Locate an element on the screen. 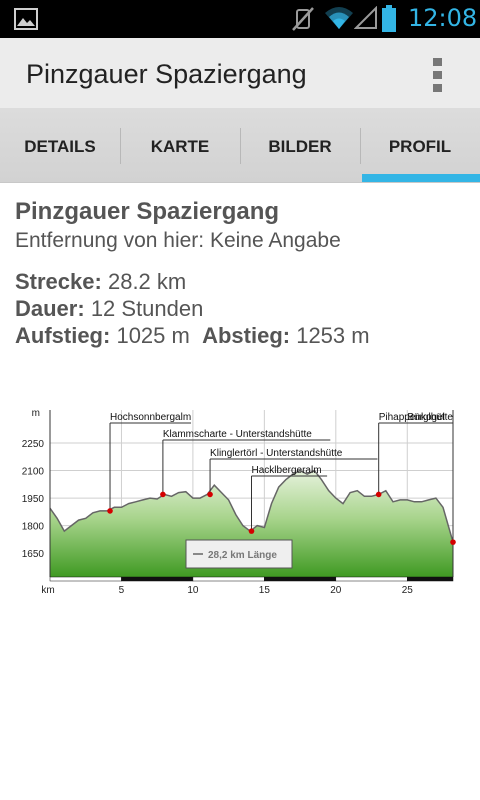 The image size is (480, 800). x-tick-label: 20 is located at coordinates (336, 590).